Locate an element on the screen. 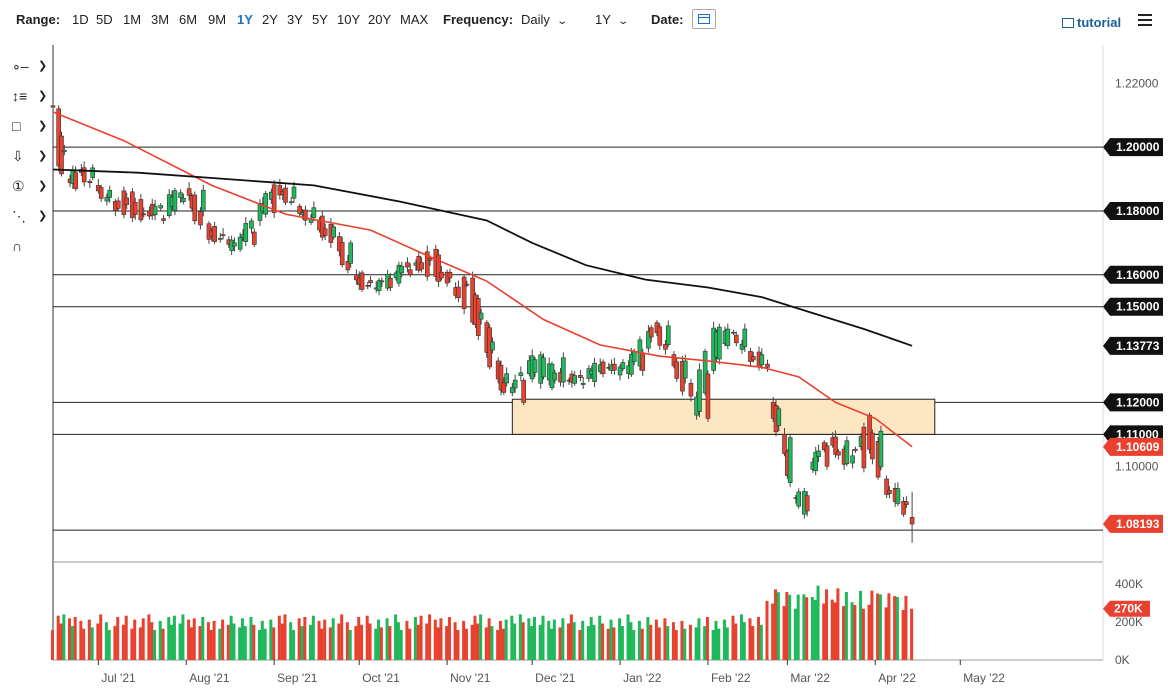 This screenshot has height=699, width=1168. tutorial-link: tutorial is located at coordinates (1091, 22).